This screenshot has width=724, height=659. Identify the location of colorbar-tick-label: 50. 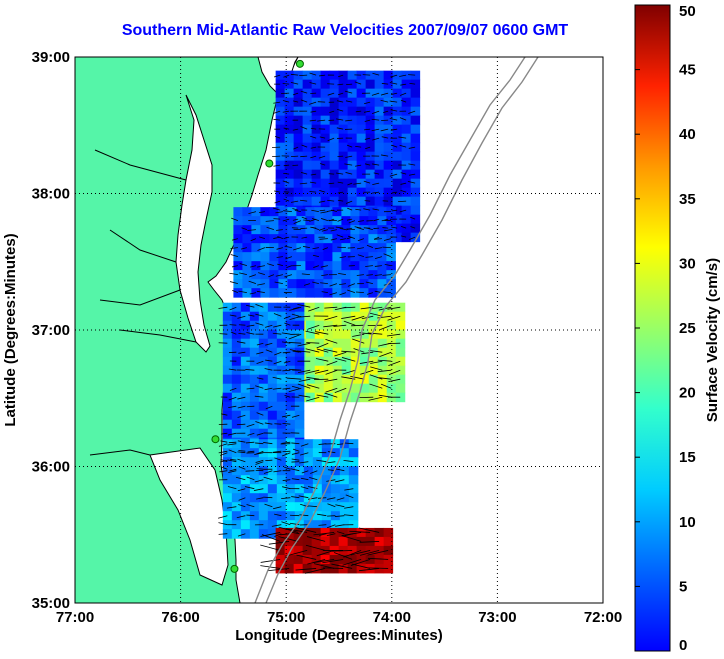
(687, 11).